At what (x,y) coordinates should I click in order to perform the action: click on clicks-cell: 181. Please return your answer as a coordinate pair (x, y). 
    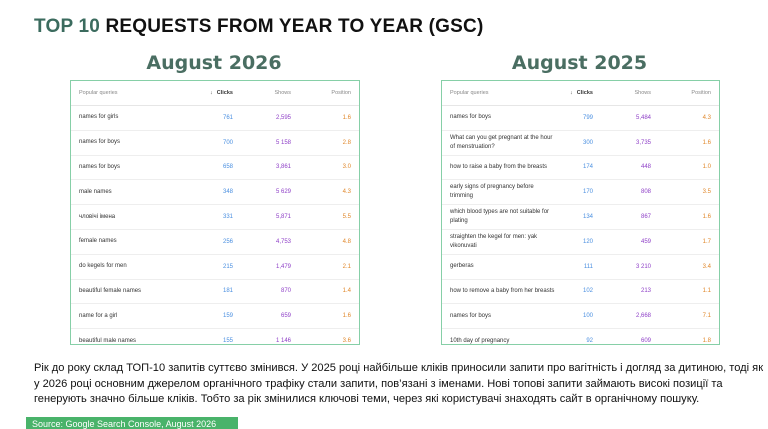
    Looking at the image, I should click on (227, 291).